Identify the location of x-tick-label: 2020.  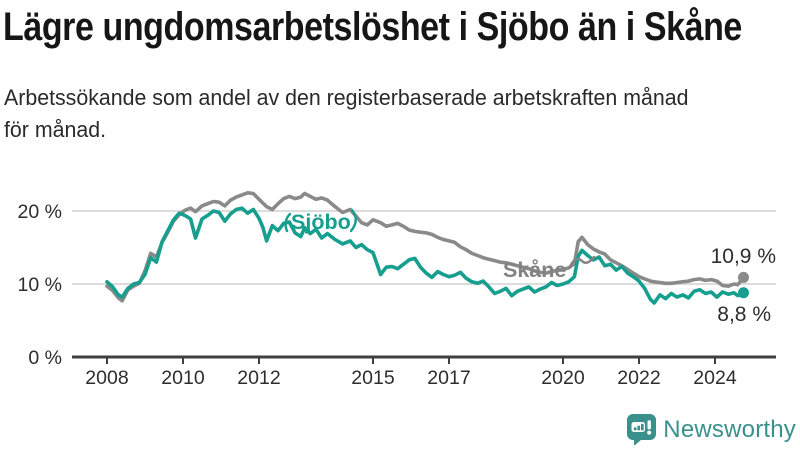
(563, 378).